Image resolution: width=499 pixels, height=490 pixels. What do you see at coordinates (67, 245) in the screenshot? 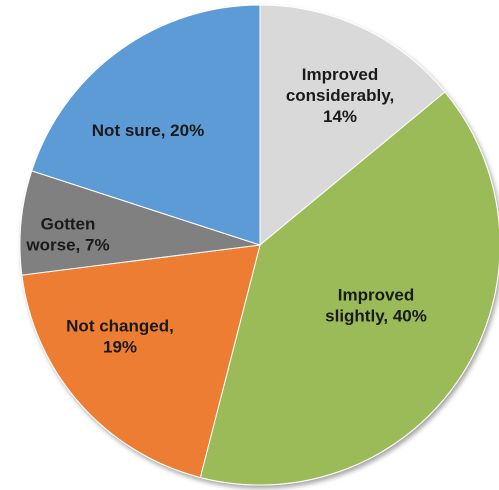
I see `pie-slice-label-line: worse, 7%` at bounding box center [67, 245].